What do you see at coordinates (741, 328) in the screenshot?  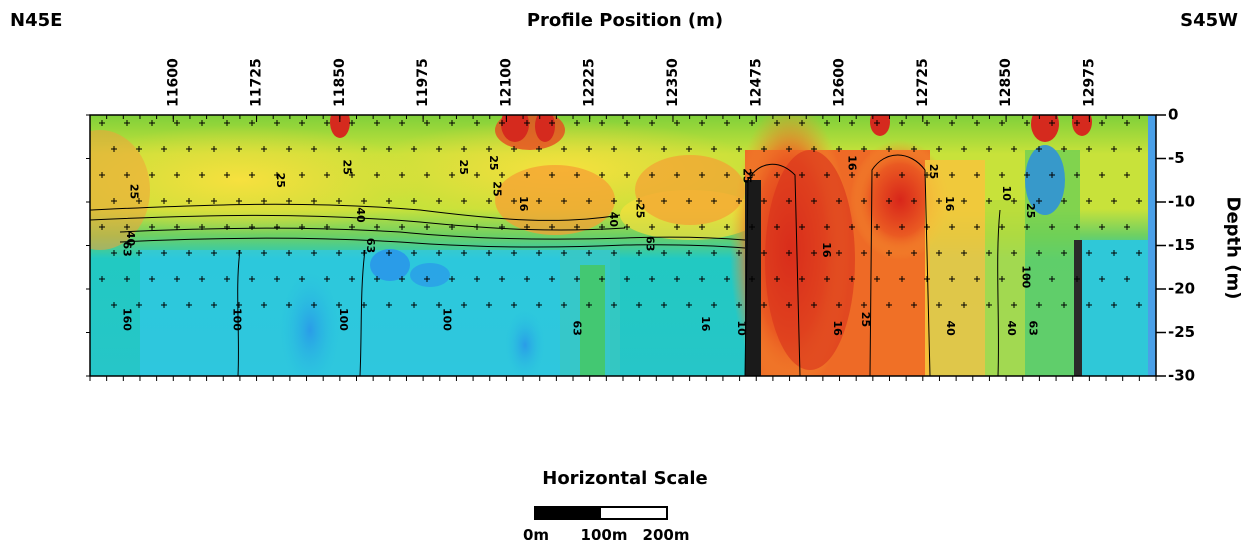 I see `contour-label-28: 10` at bounding box center [741, 328].